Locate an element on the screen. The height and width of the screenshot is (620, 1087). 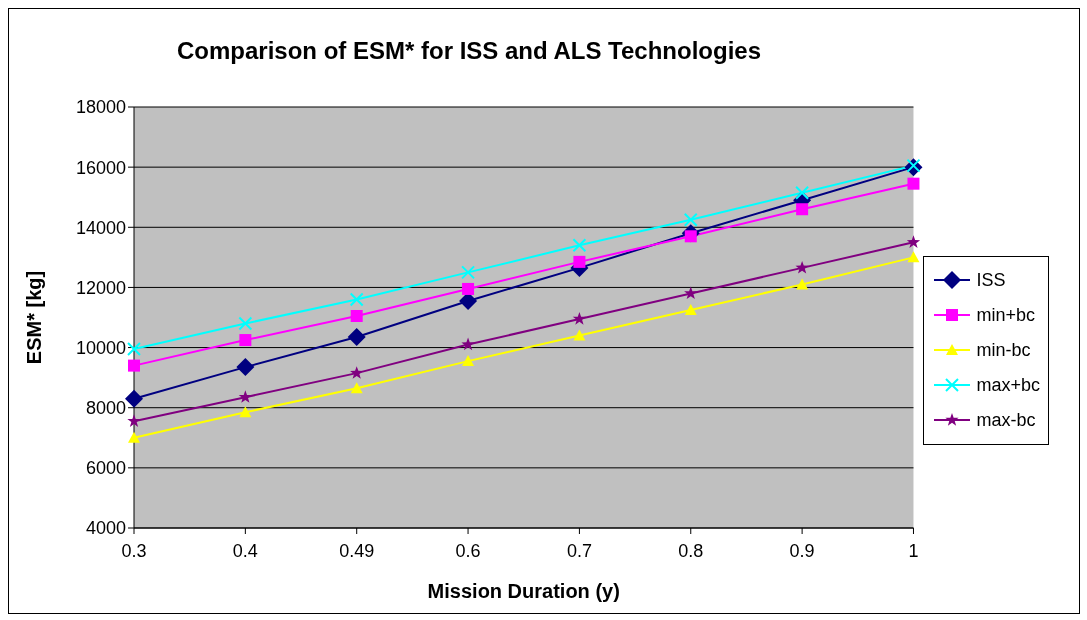
x-tick-label: 0.9 is located at coordinates (802, 550).